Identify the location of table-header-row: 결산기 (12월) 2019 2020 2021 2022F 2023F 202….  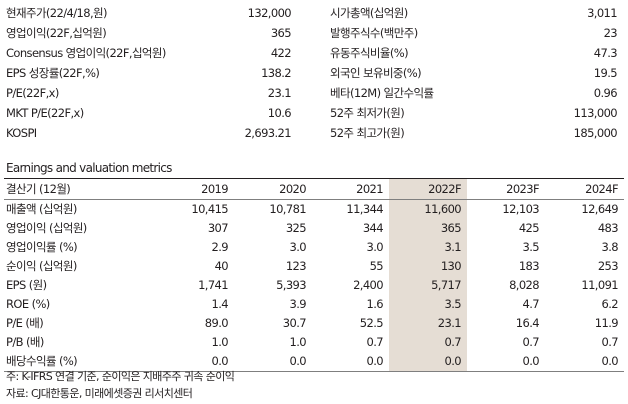
(314, 189).